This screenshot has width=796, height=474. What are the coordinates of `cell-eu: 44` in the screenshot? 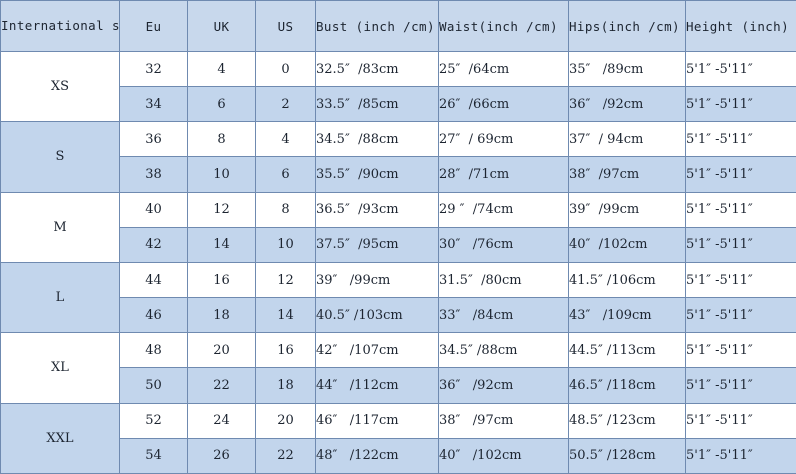 It's located at (153, 280).